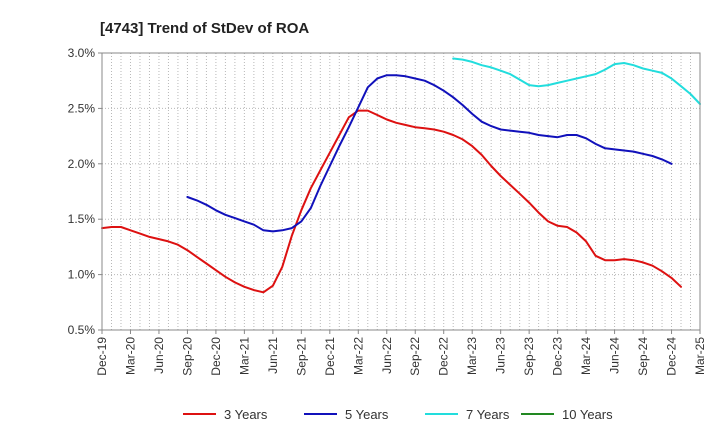 Image resolution: width=720 pixels, height=440 pixels. I want to click on y-axis: 0.5% 1.0% 1.5% 2.0% 2.5% 3.0%, so click(85, 191).